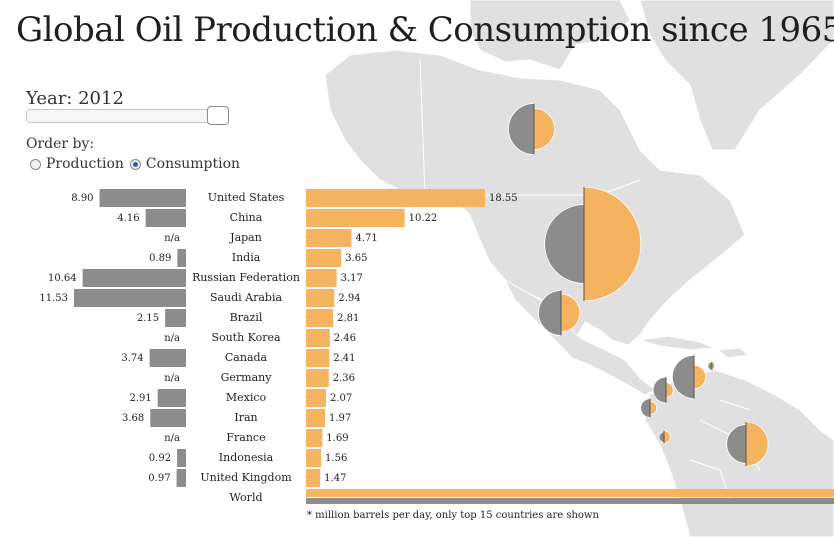 The height and width of the screenshot is (537, 834). What do you see at coordinates (127, 115) in the screenshot?
I see `year-slider` at bounding box center [127, 115].